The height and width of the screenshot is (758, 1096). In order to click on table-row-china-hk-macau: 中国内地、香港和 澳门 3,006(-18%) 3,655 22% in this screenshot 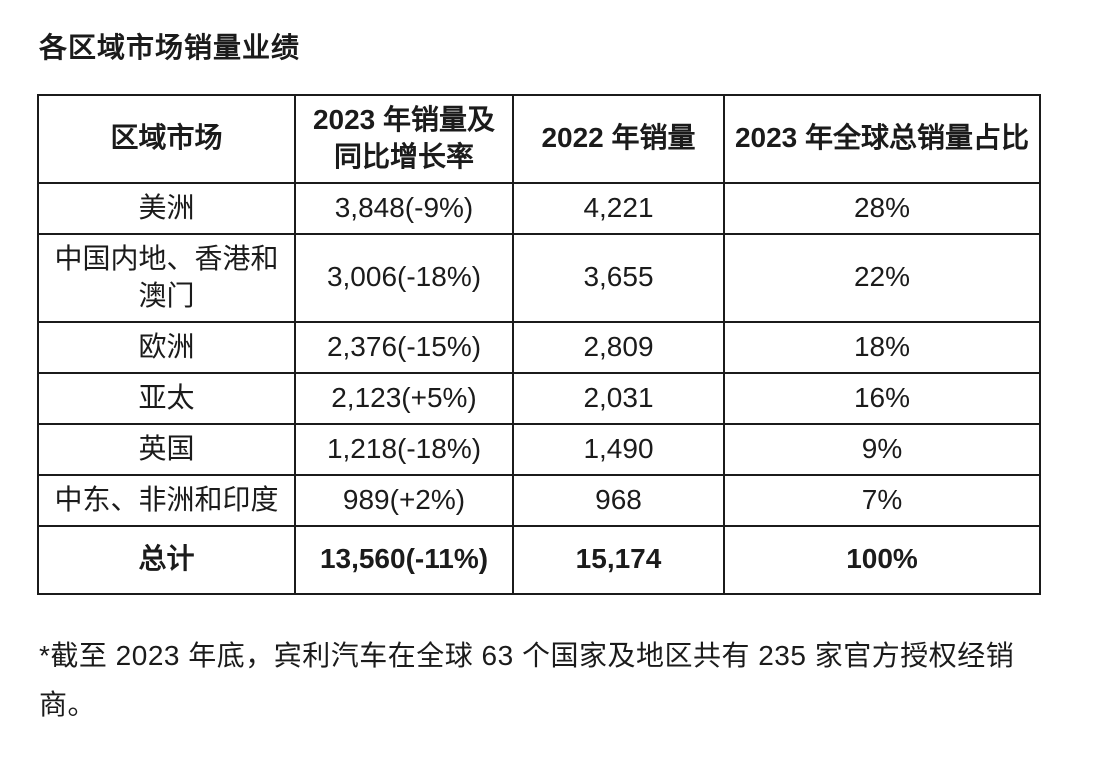, I will do `click(539, 277)`.